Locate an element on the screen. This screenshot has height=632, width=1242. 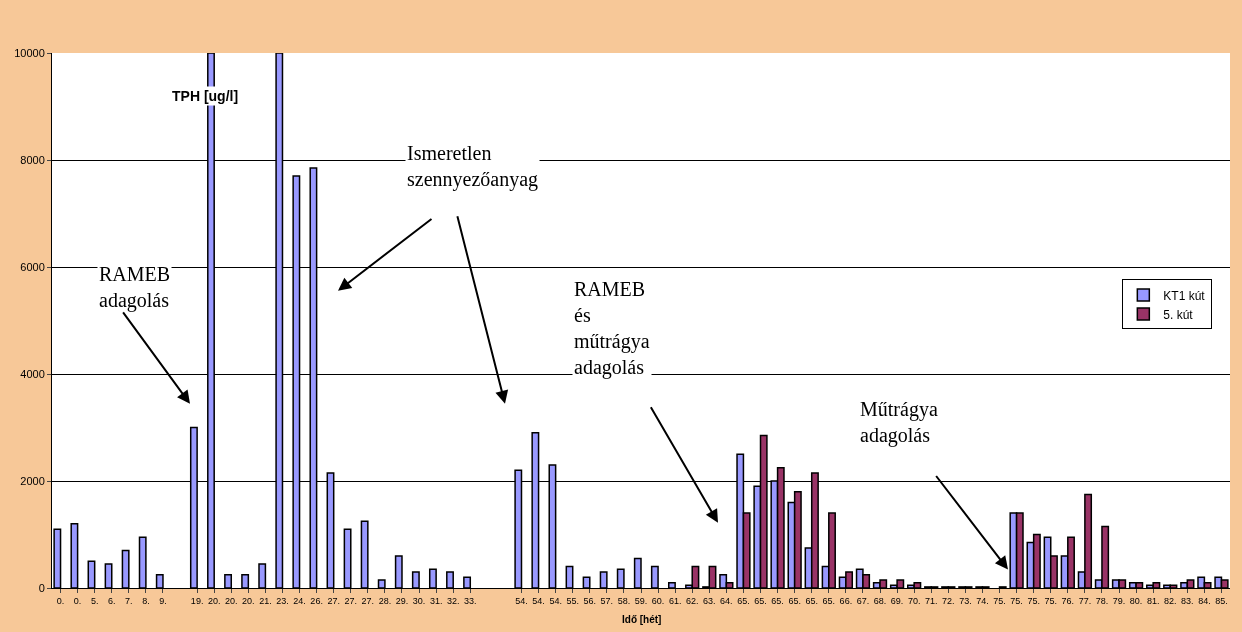
y-tick-label: 4000 is located at coordinates (32, 373).